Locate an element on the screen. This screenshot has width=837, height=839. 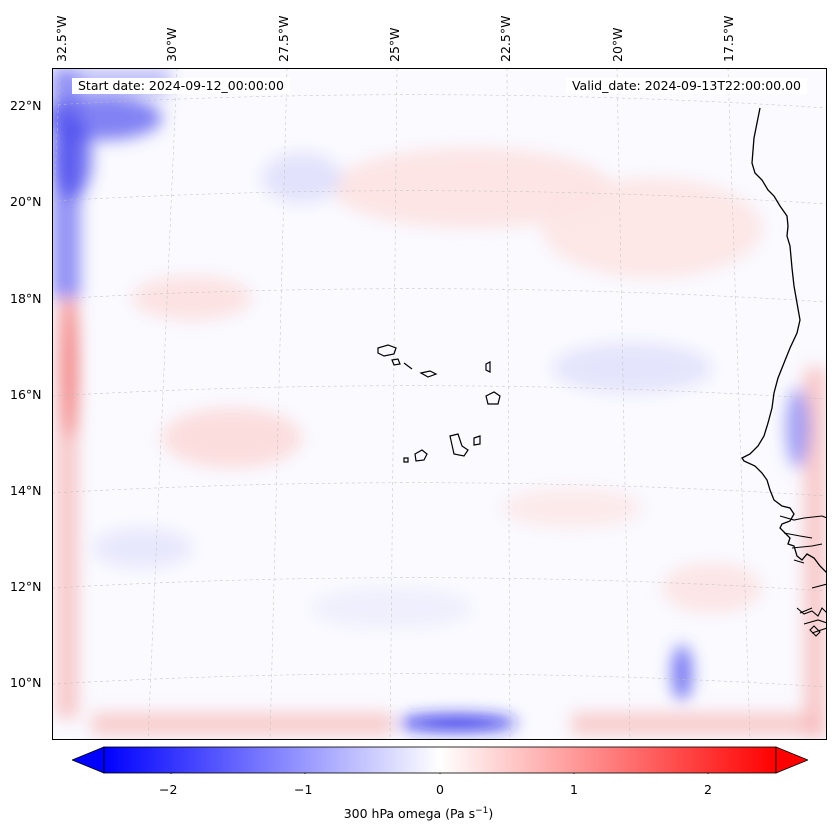
colorbar is located at coordinates (440, 760).